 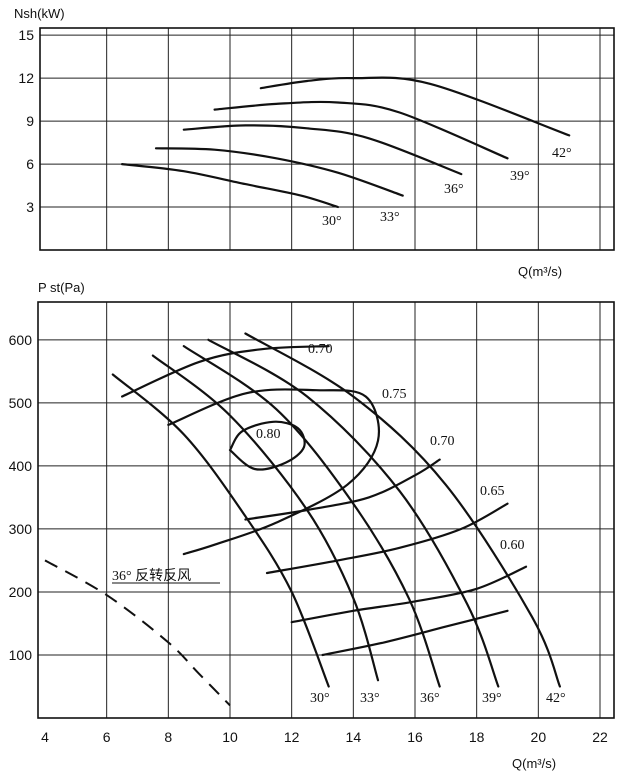 What do you see at coordinates (107, 737) in the screenshot?
I see `x-tick-label: 6` at bounding box center [107, 737].